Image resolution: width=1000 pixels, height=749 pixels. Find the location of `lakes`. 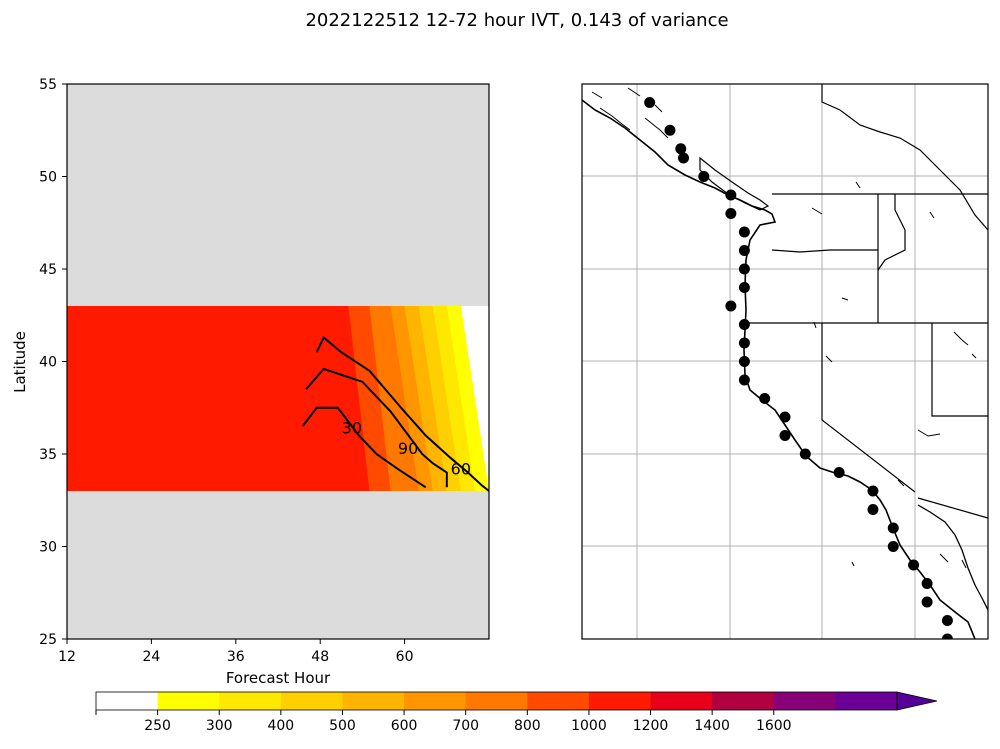

lakes is located at coordinates (894, 375).